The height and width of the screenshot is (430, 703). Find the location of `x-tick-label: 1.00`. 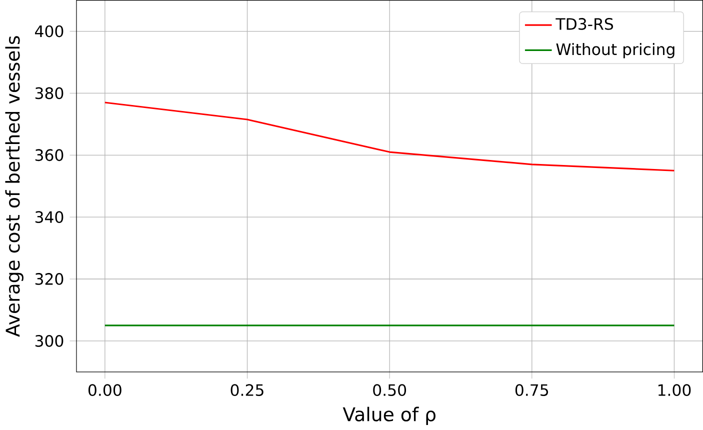

x-tick-label: 1.00 is located at coordinates (674, 390).